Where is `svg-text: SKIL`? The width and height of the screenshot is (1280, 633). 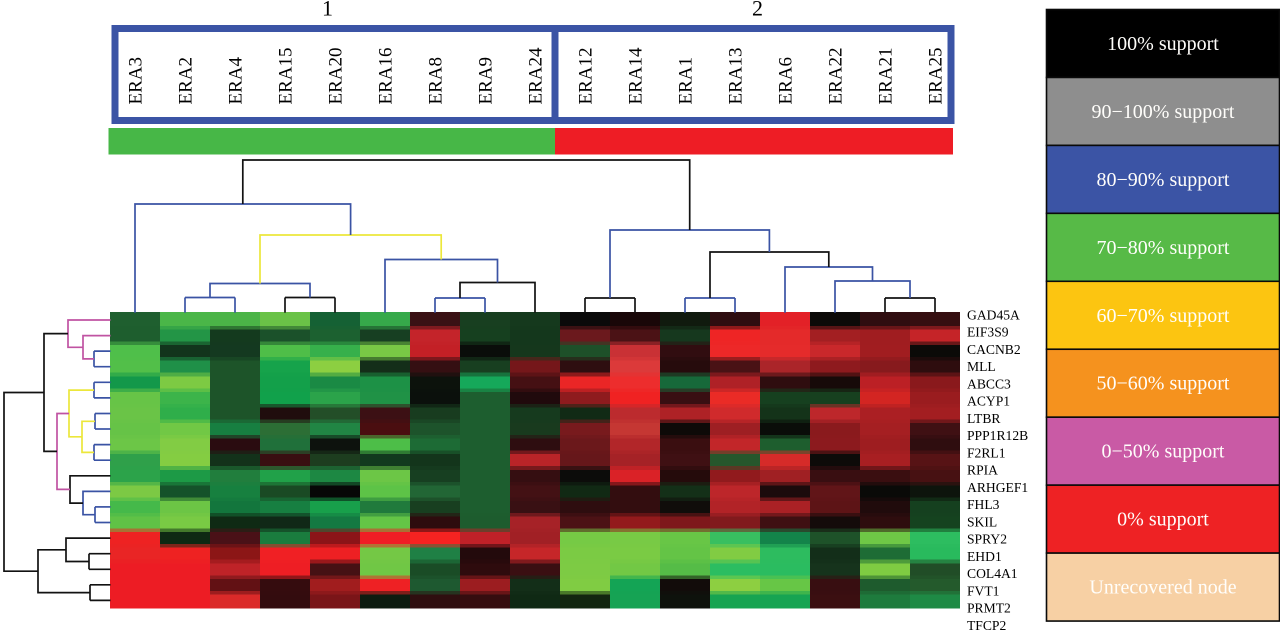 svg-text: SKIL is located at coordinates (982, 521).